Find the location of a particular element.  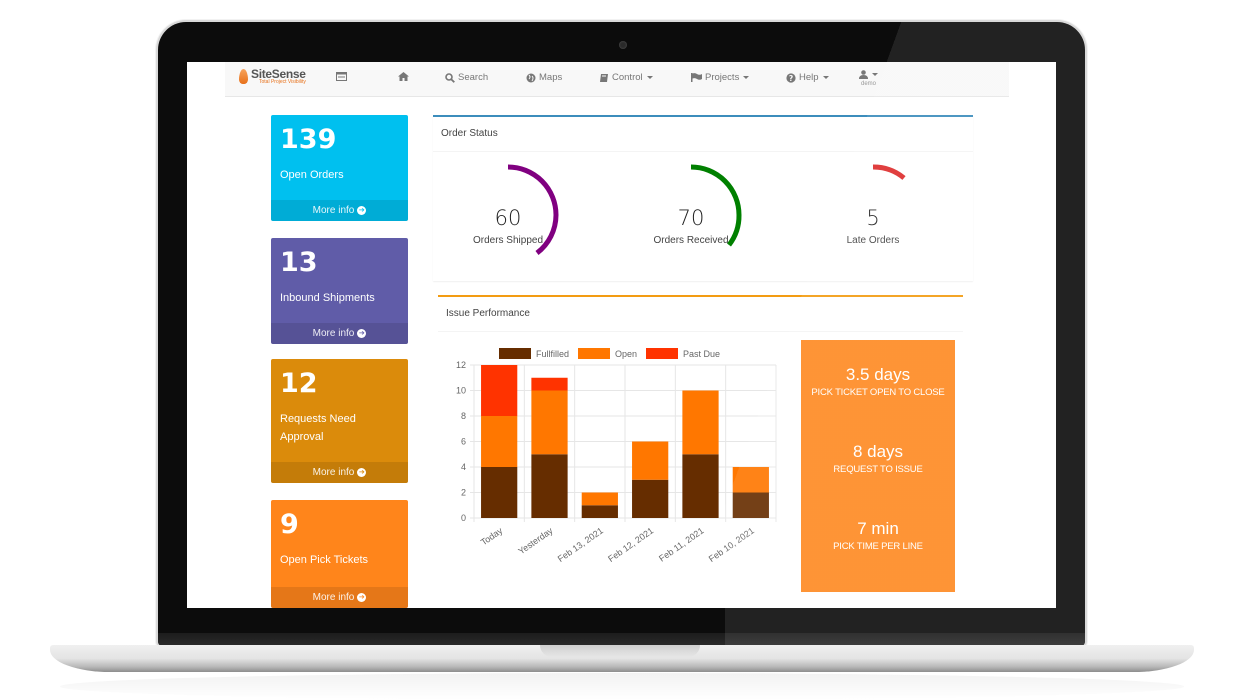

legend-item-open: Open is located at coordinates (607, 353).